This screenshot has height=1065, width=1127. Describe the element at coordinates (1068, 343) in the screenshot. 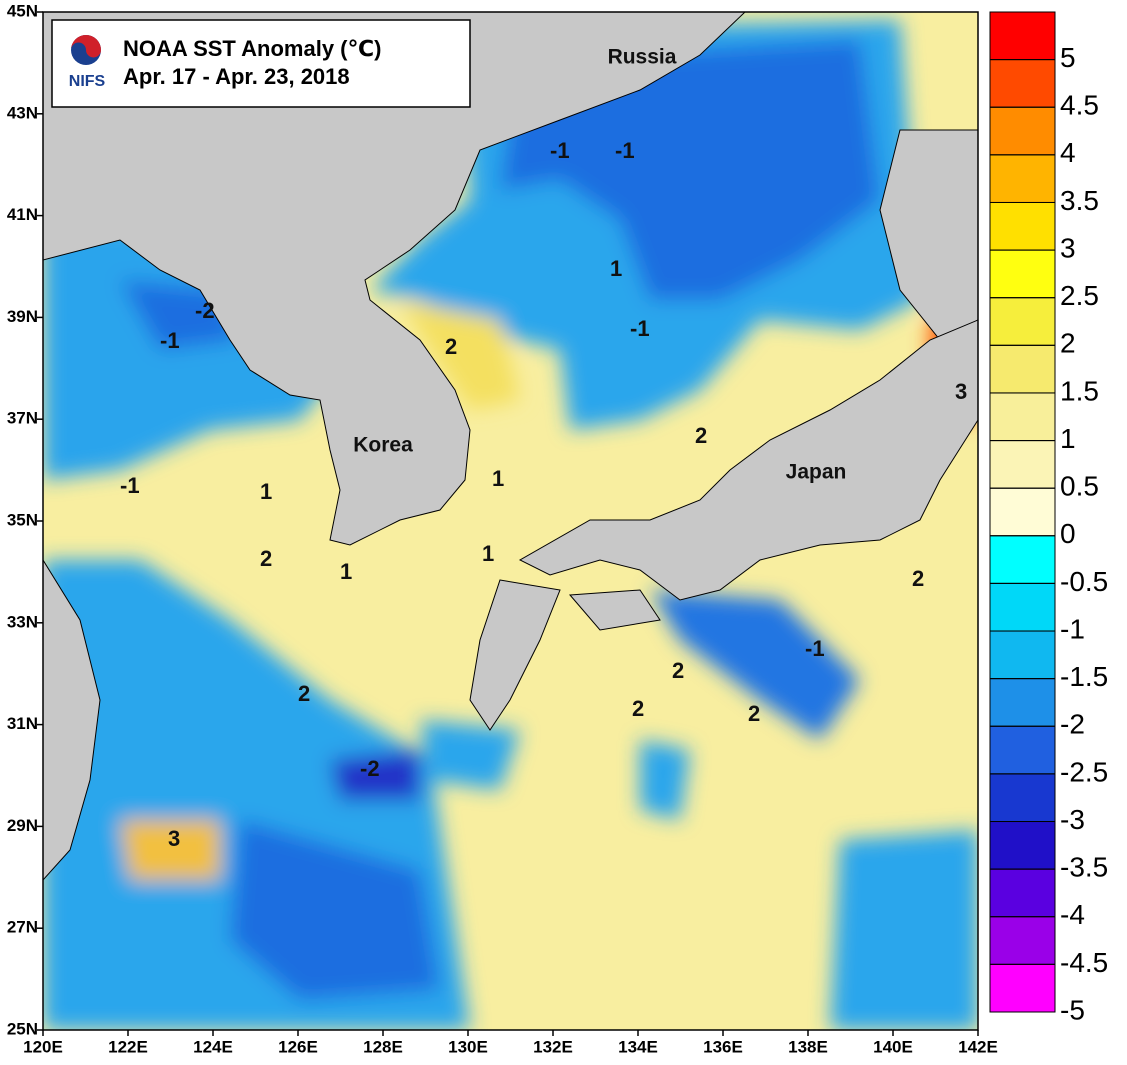

I see `colorbar-label: 2` at that location.